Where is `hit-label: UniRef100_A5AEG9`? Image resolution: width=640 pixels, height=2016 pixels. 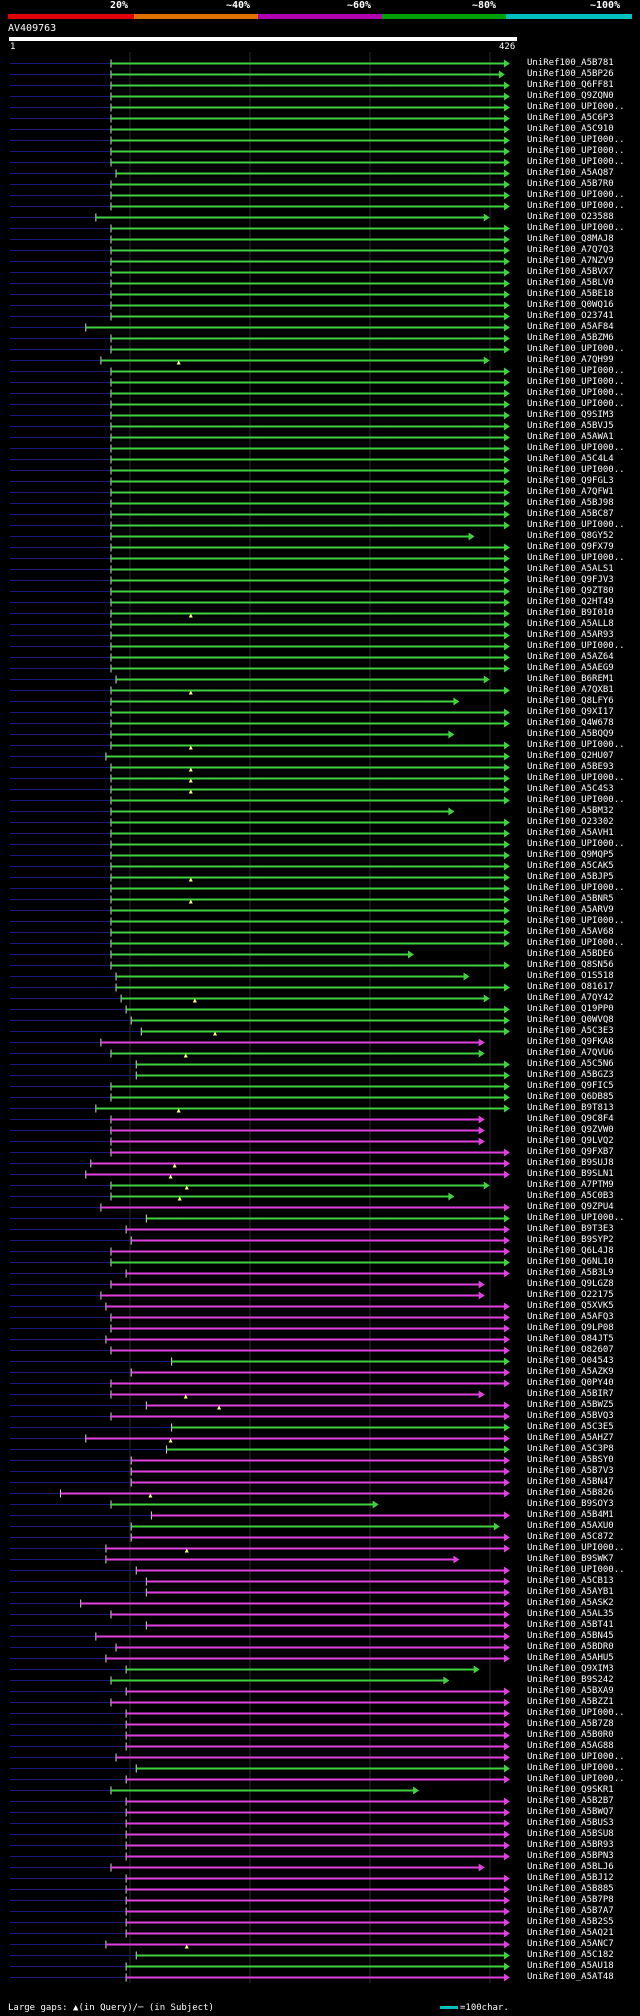 hit-label: UniRef100_A5AEG9 is located at coordinates (570, 668).